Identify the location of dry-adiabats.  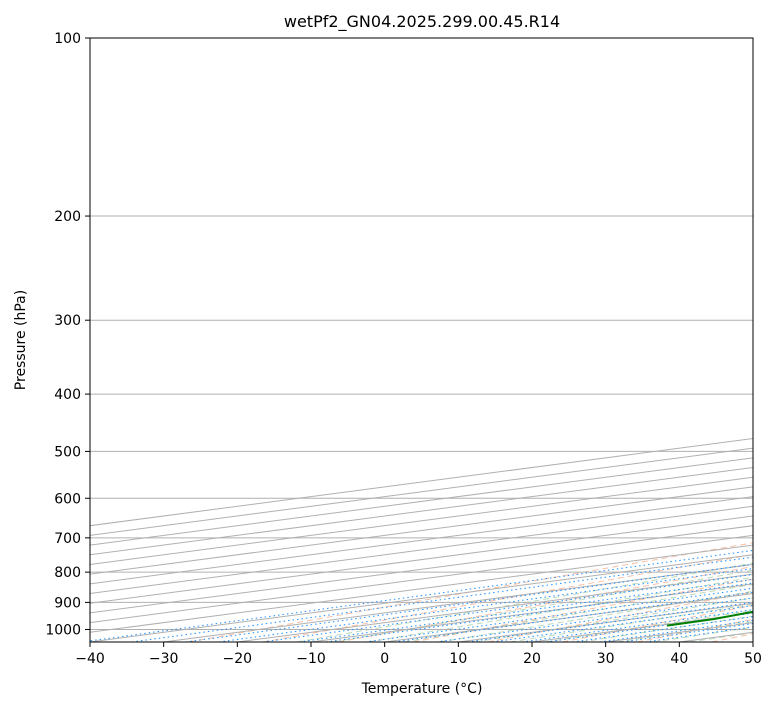
(470, 592).